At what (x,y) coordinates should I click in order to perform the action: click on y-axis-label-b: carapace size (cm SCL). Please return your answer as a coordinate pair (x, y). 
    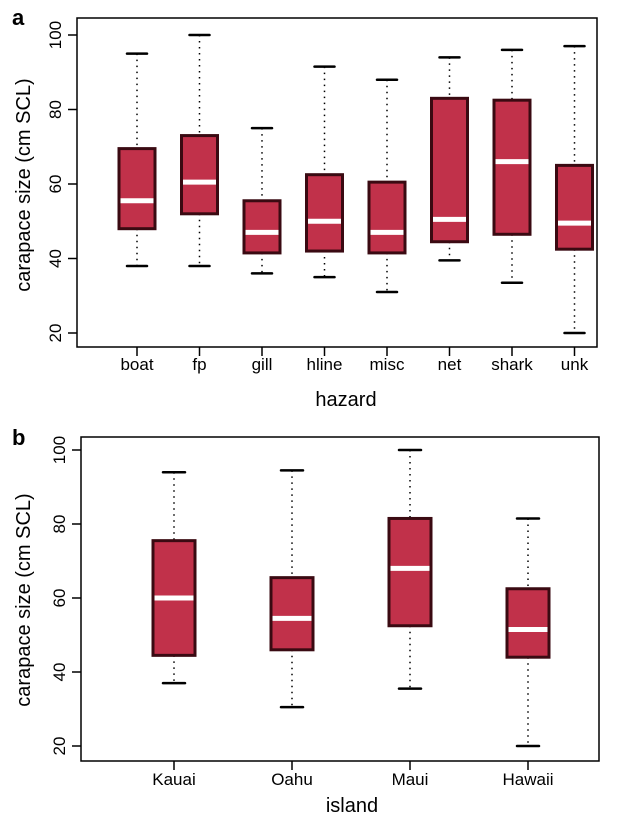
    Looking at the image, I should click on (24, 599).